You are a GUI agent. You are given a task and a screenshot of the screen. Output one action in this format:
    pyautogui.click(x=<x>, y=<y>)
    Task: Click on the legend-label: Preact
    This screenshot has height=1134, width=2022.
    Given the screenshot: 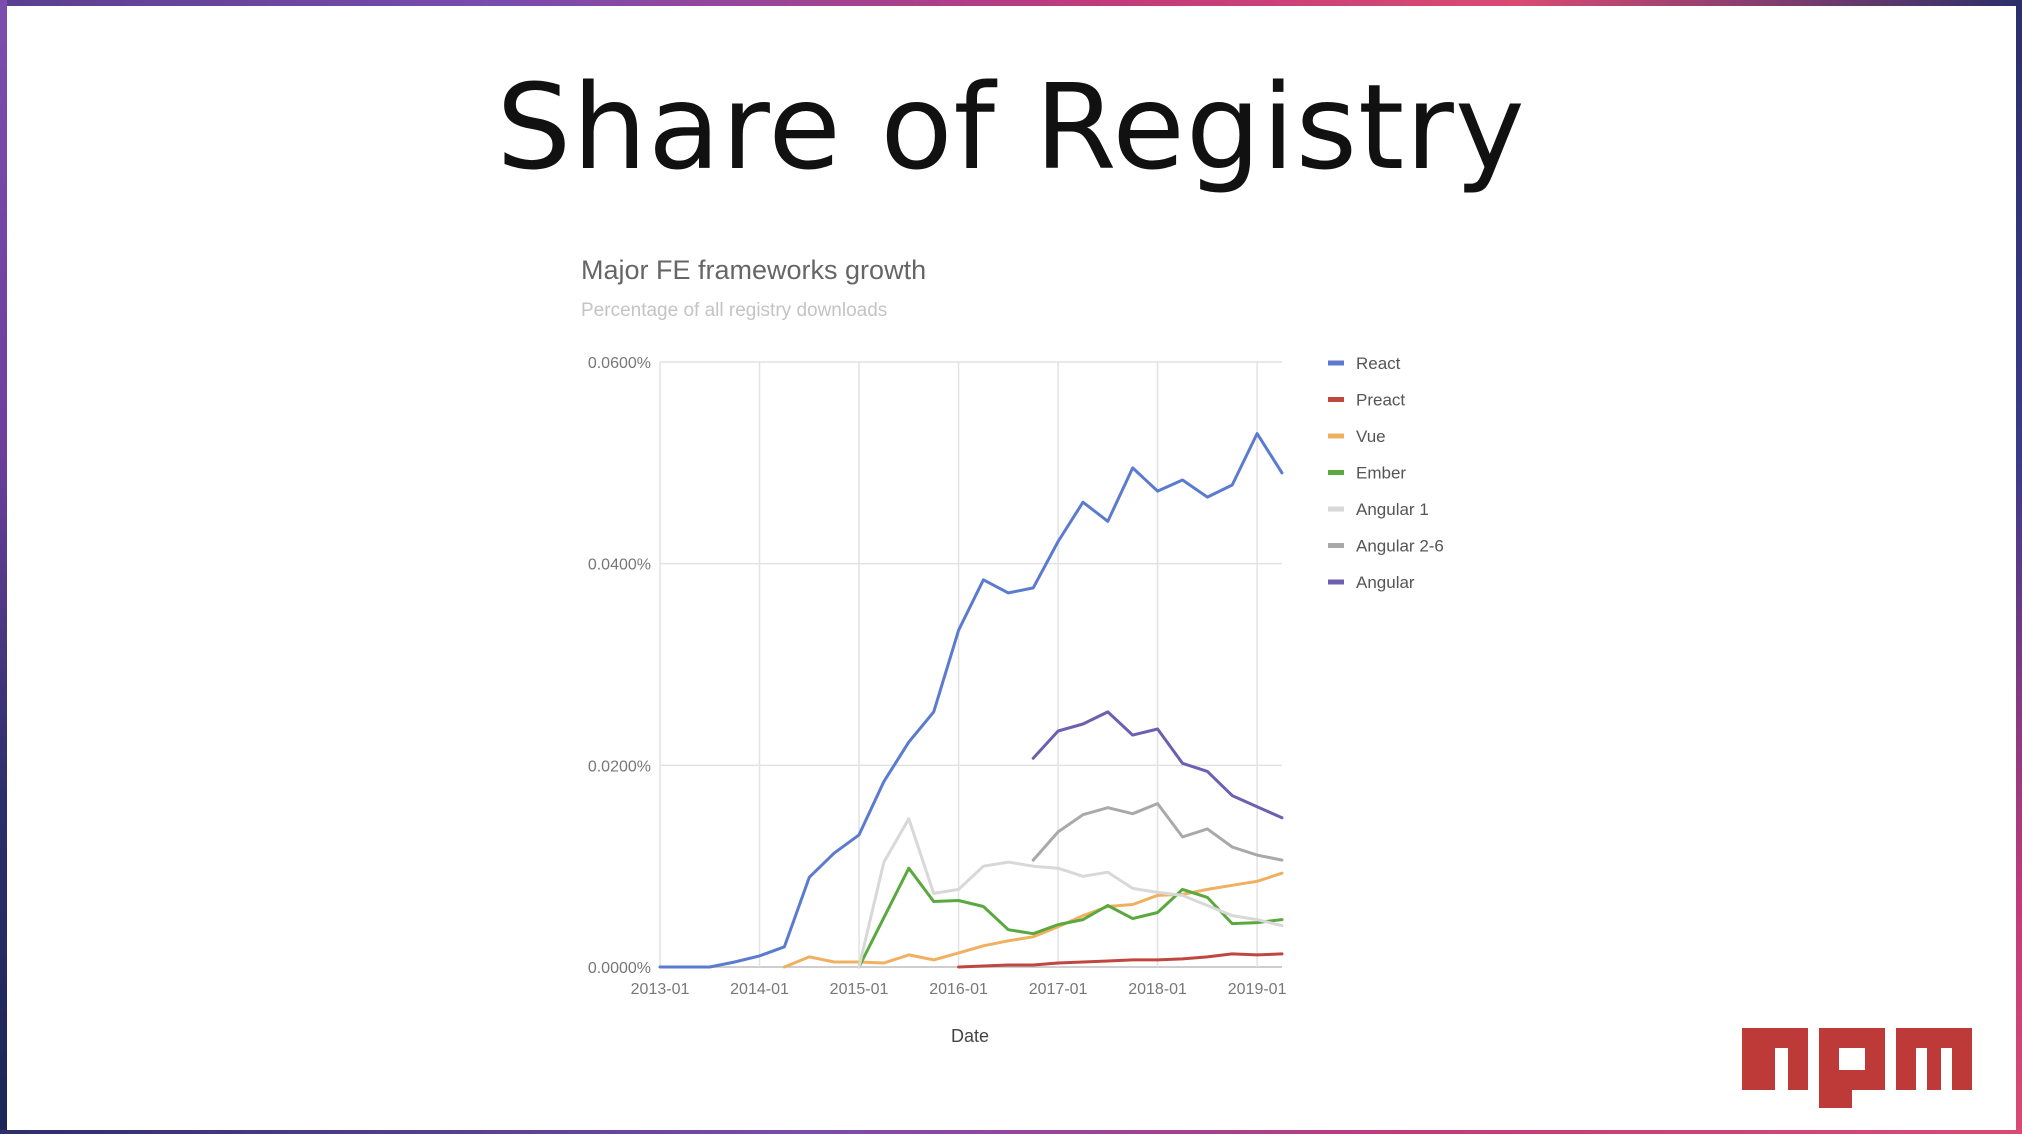 What is the action you would take?
    pyautogui.click(x=1380, y=400)
    